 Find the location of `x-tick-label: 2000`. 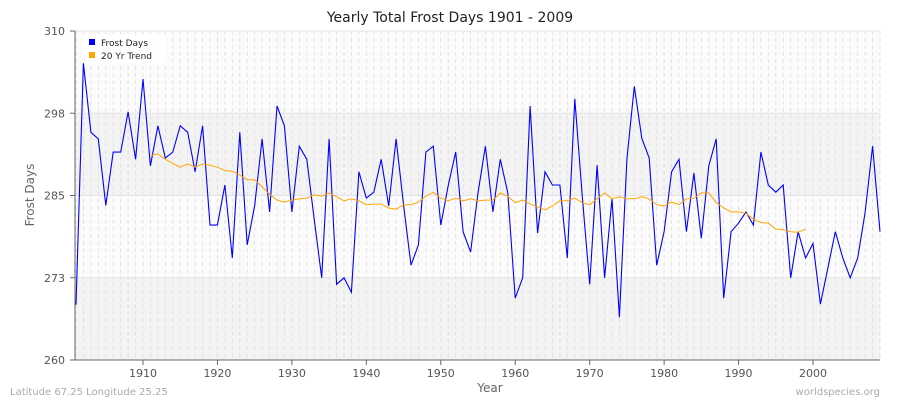

x-tick-label: 2000 is located at coordinates (813, 373).